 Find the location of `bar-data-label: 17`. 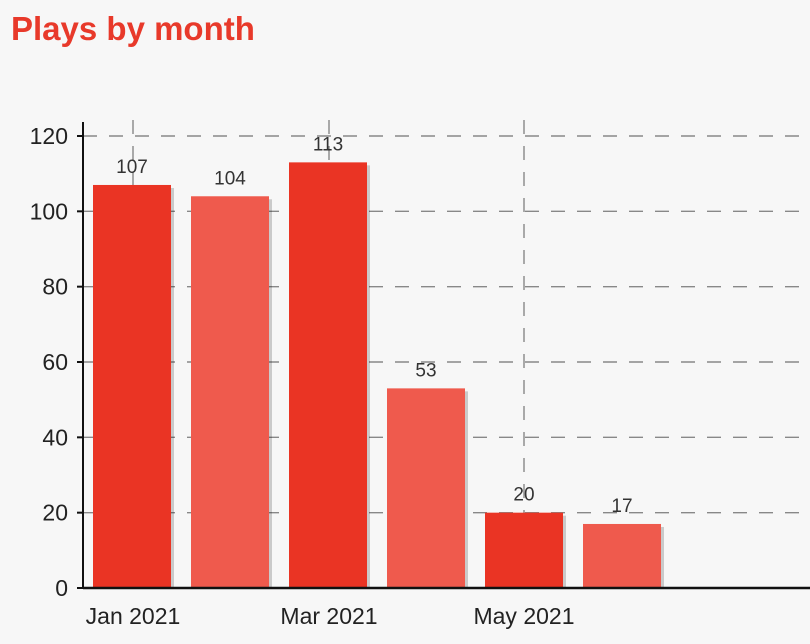

bar-data-label: 17 is located at coordinates (621, 506).